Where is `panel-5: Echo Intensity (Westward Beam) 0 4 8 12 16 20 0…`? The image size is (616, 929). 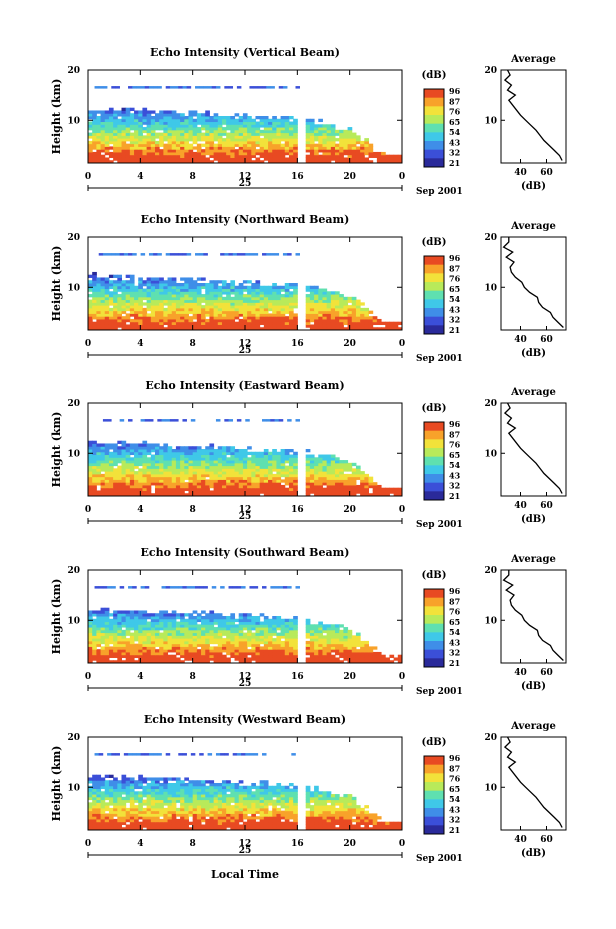 panel-5: Echo Intensity (Westward Beam) 0 4 8 12 16 20 0… is located at coordinates (308, 788).